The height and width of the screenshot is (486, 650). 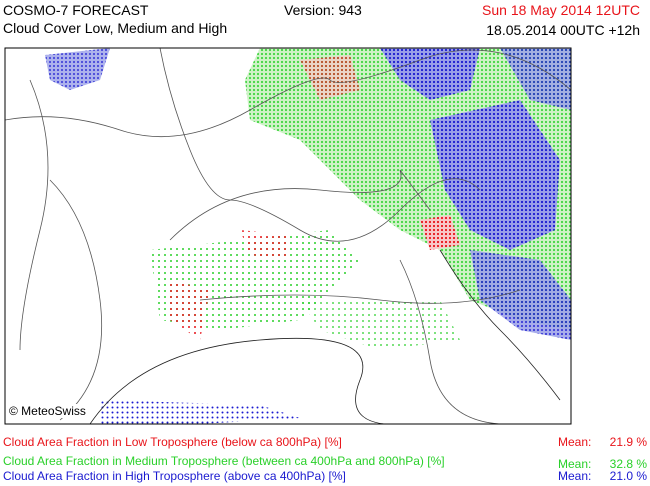 What do you see at coordinates (561, 10) in the screenshot?
I see `valid-time: Sun 18 May 2014 12UTC` at bounding box center [561, 10].